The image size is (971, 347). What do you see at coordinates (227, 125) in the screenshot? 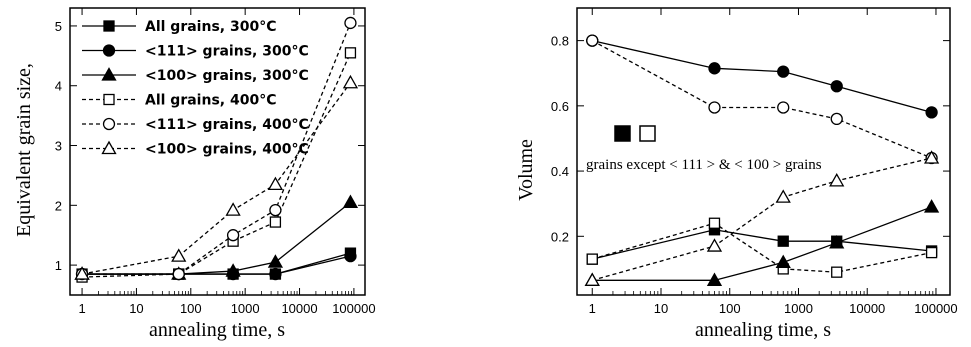
I see `legend-label: <111> grains, 400°C` at bounding box center [227, 125].